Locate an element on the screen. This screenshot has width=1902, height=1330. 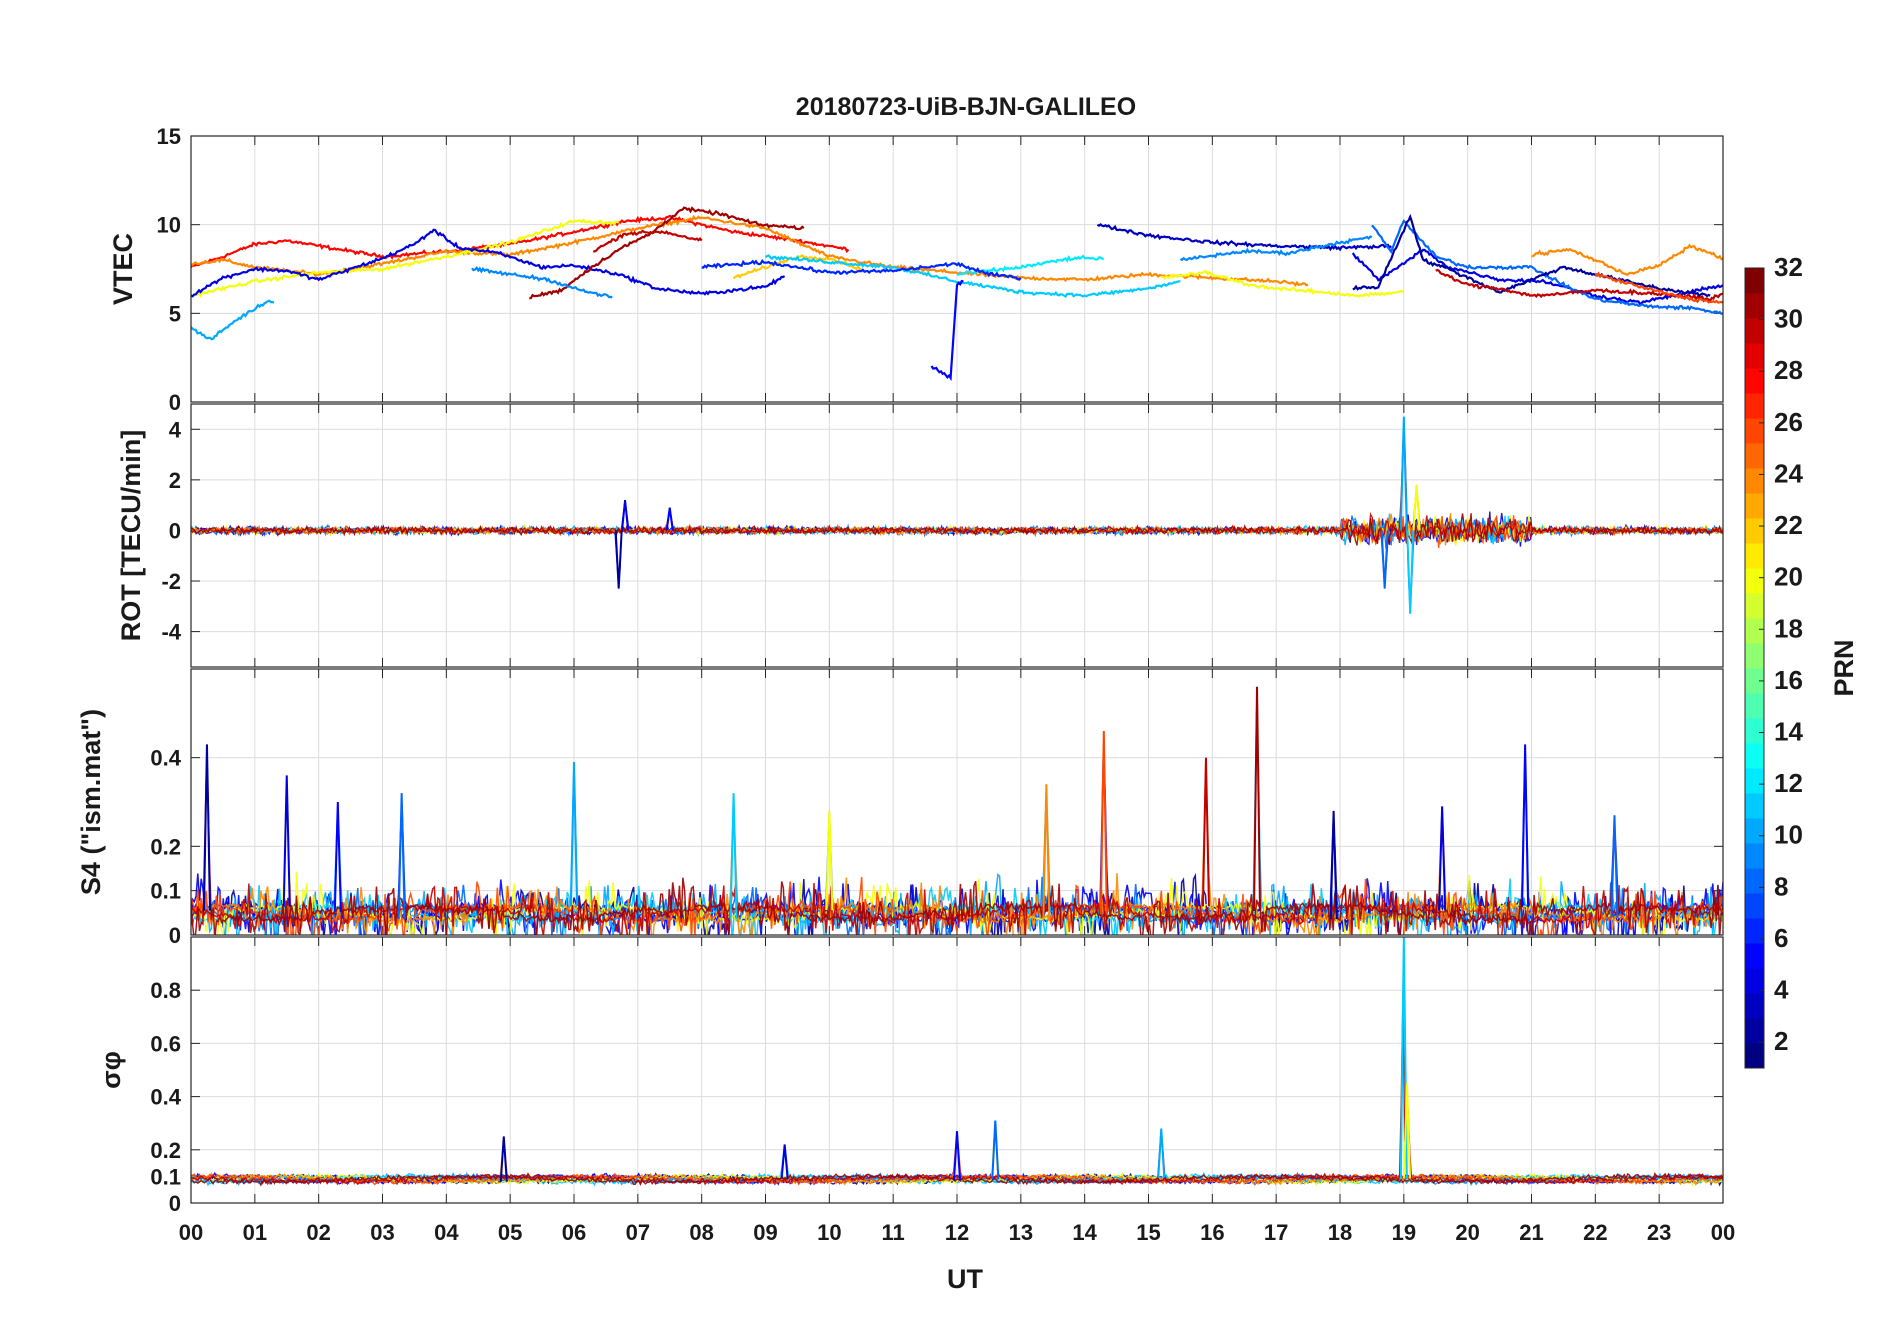
x-tick-label: 23 is located at coordinates (1659, 1232).